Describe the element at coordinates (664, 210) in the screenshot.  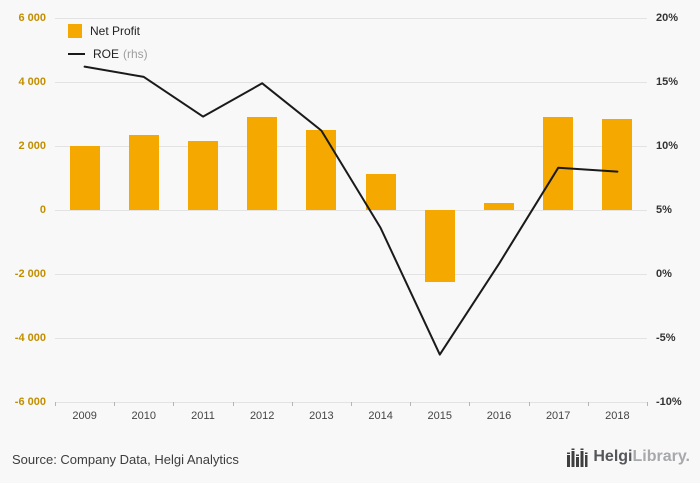
I see `right-axis-tick-label: 5%` at that location.